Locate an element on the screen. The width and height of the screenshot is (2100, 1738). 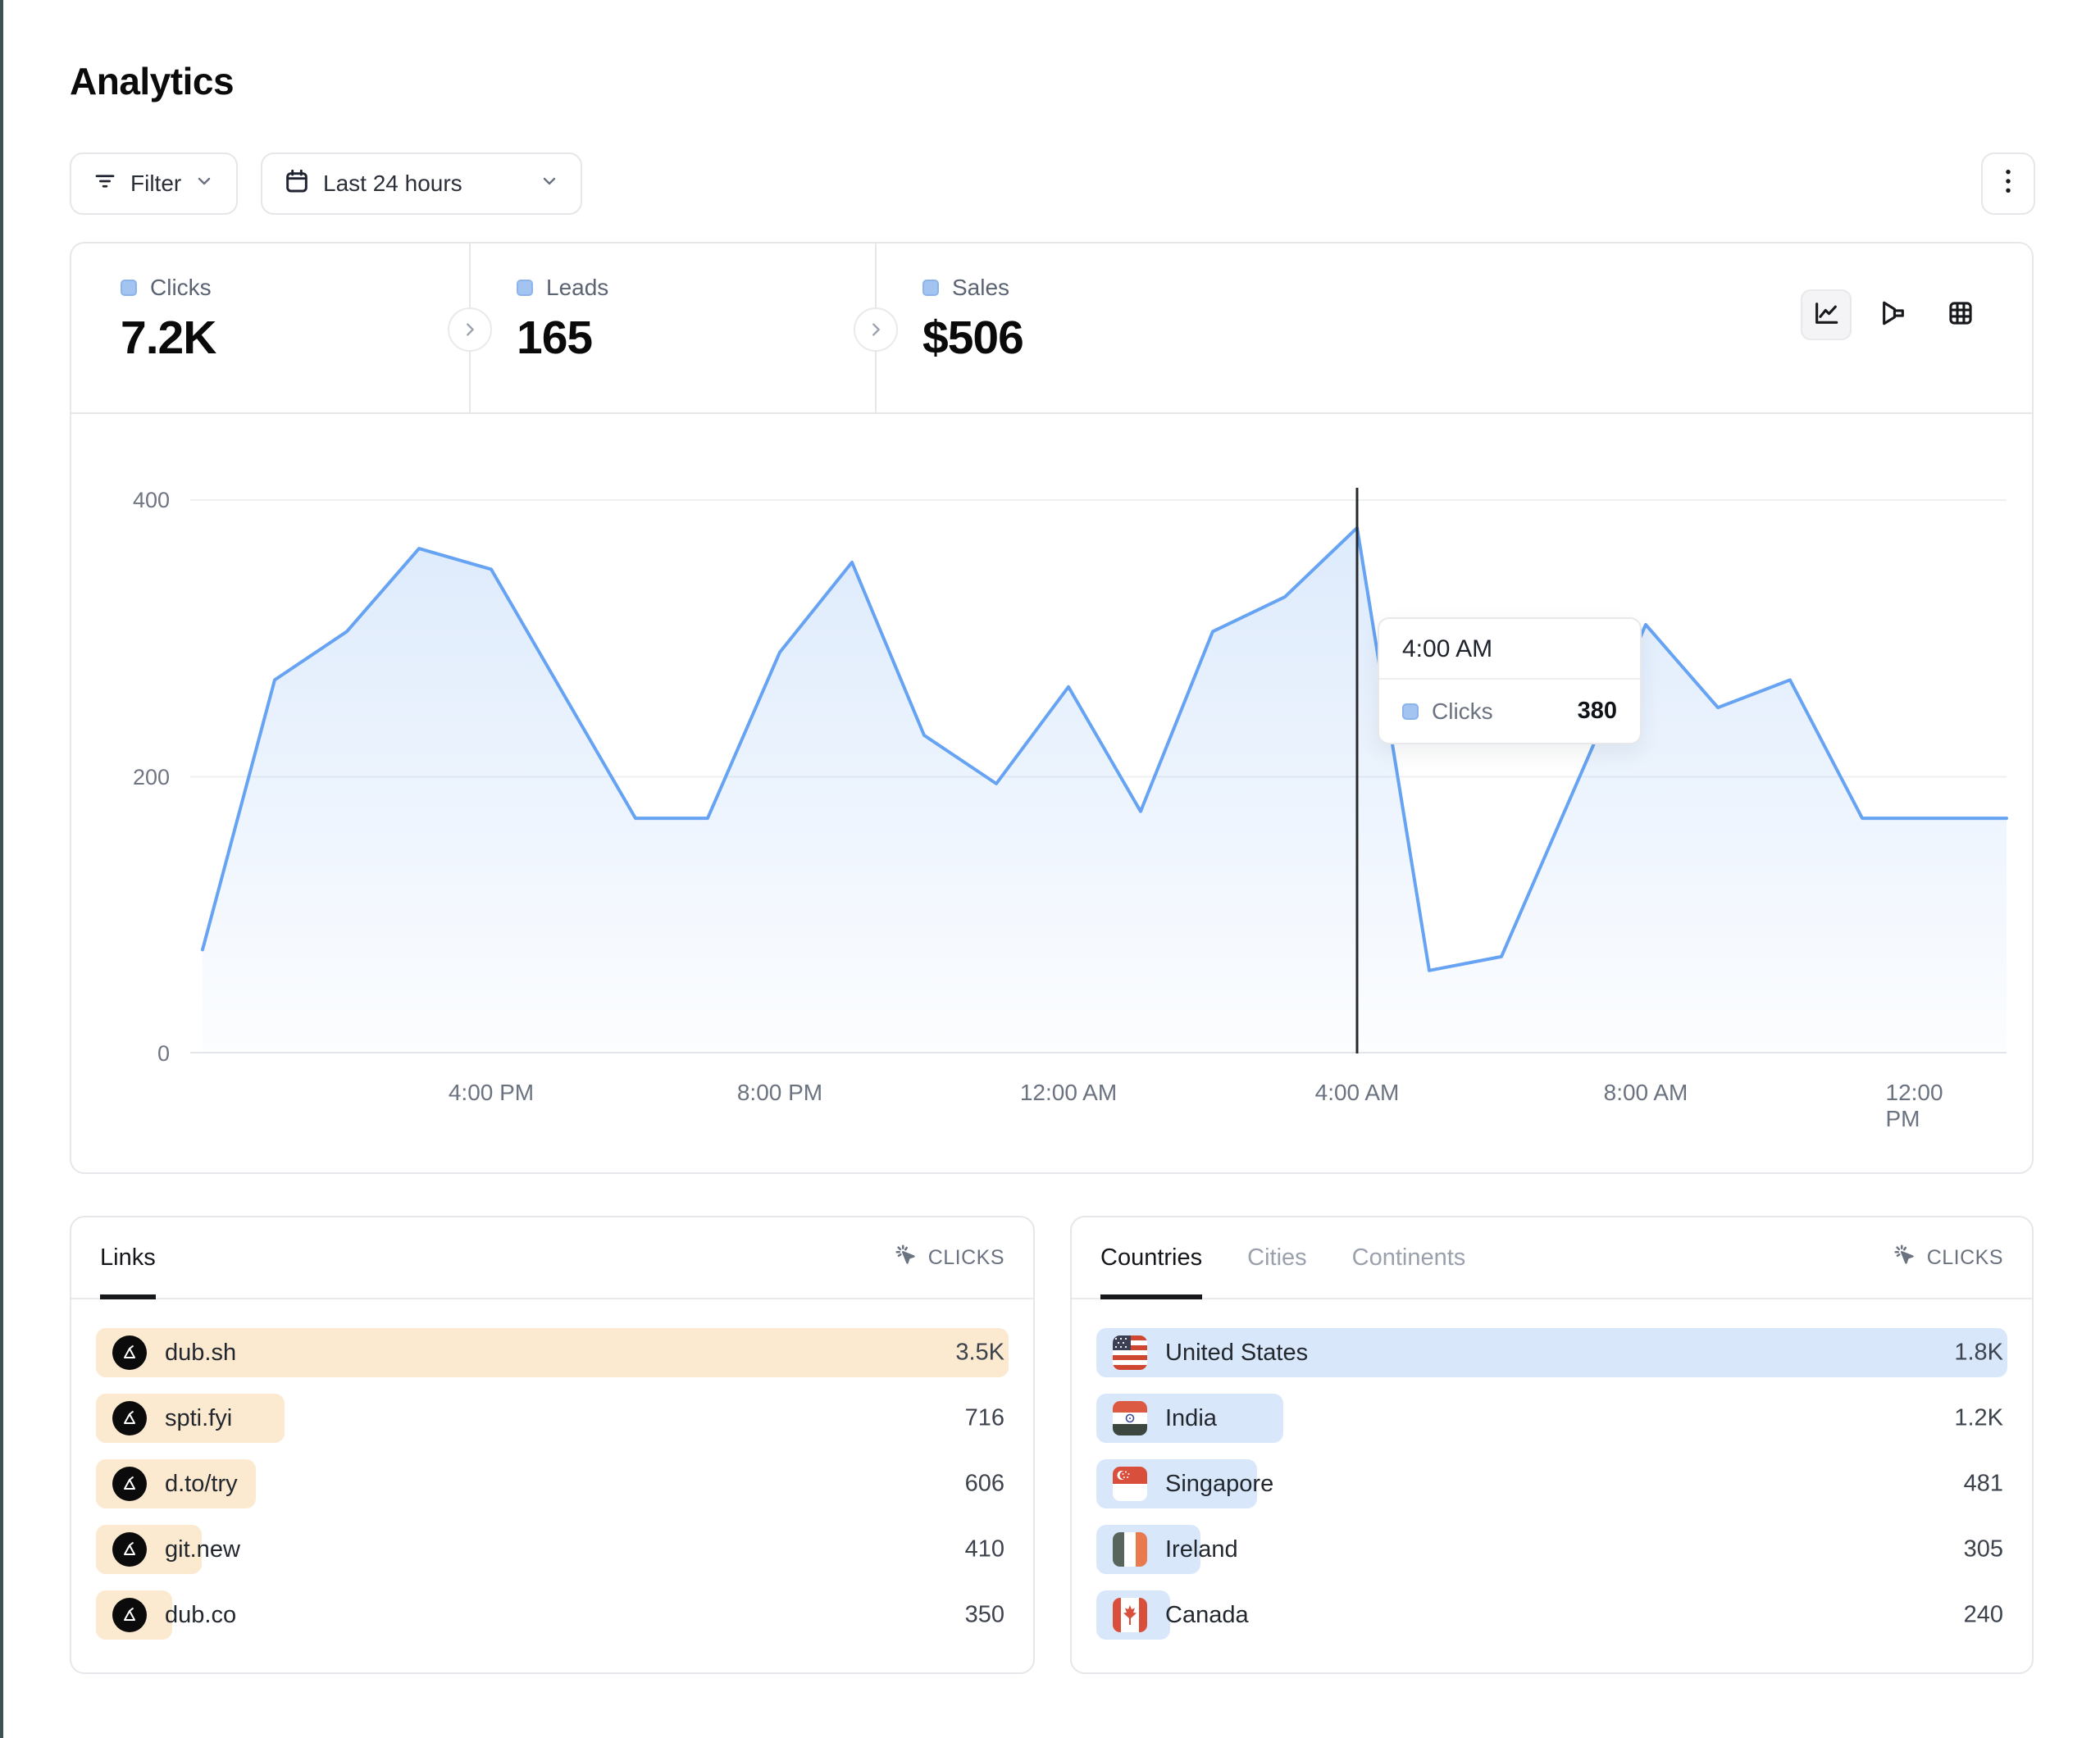
tab-countries: Countries is located at coordinates (1151, 1258).